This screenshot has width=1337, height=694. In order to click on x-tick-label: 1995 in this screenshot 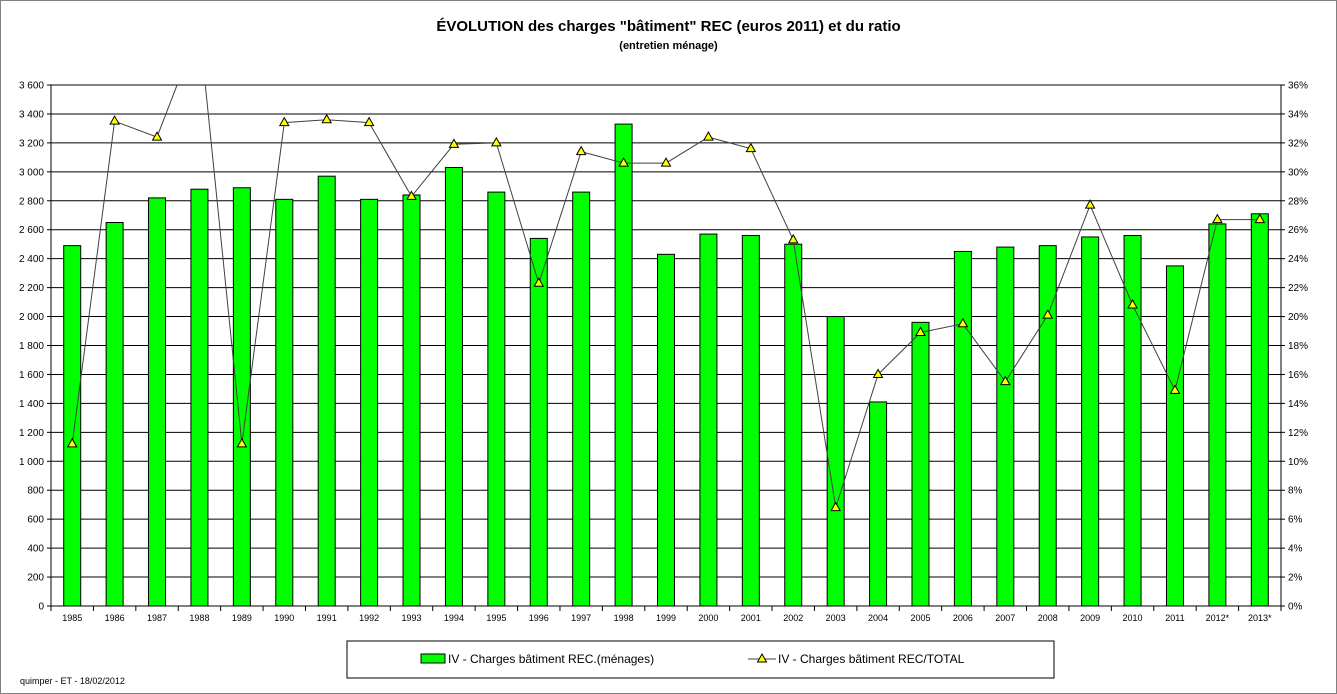, I will do `click(496, 618)`.